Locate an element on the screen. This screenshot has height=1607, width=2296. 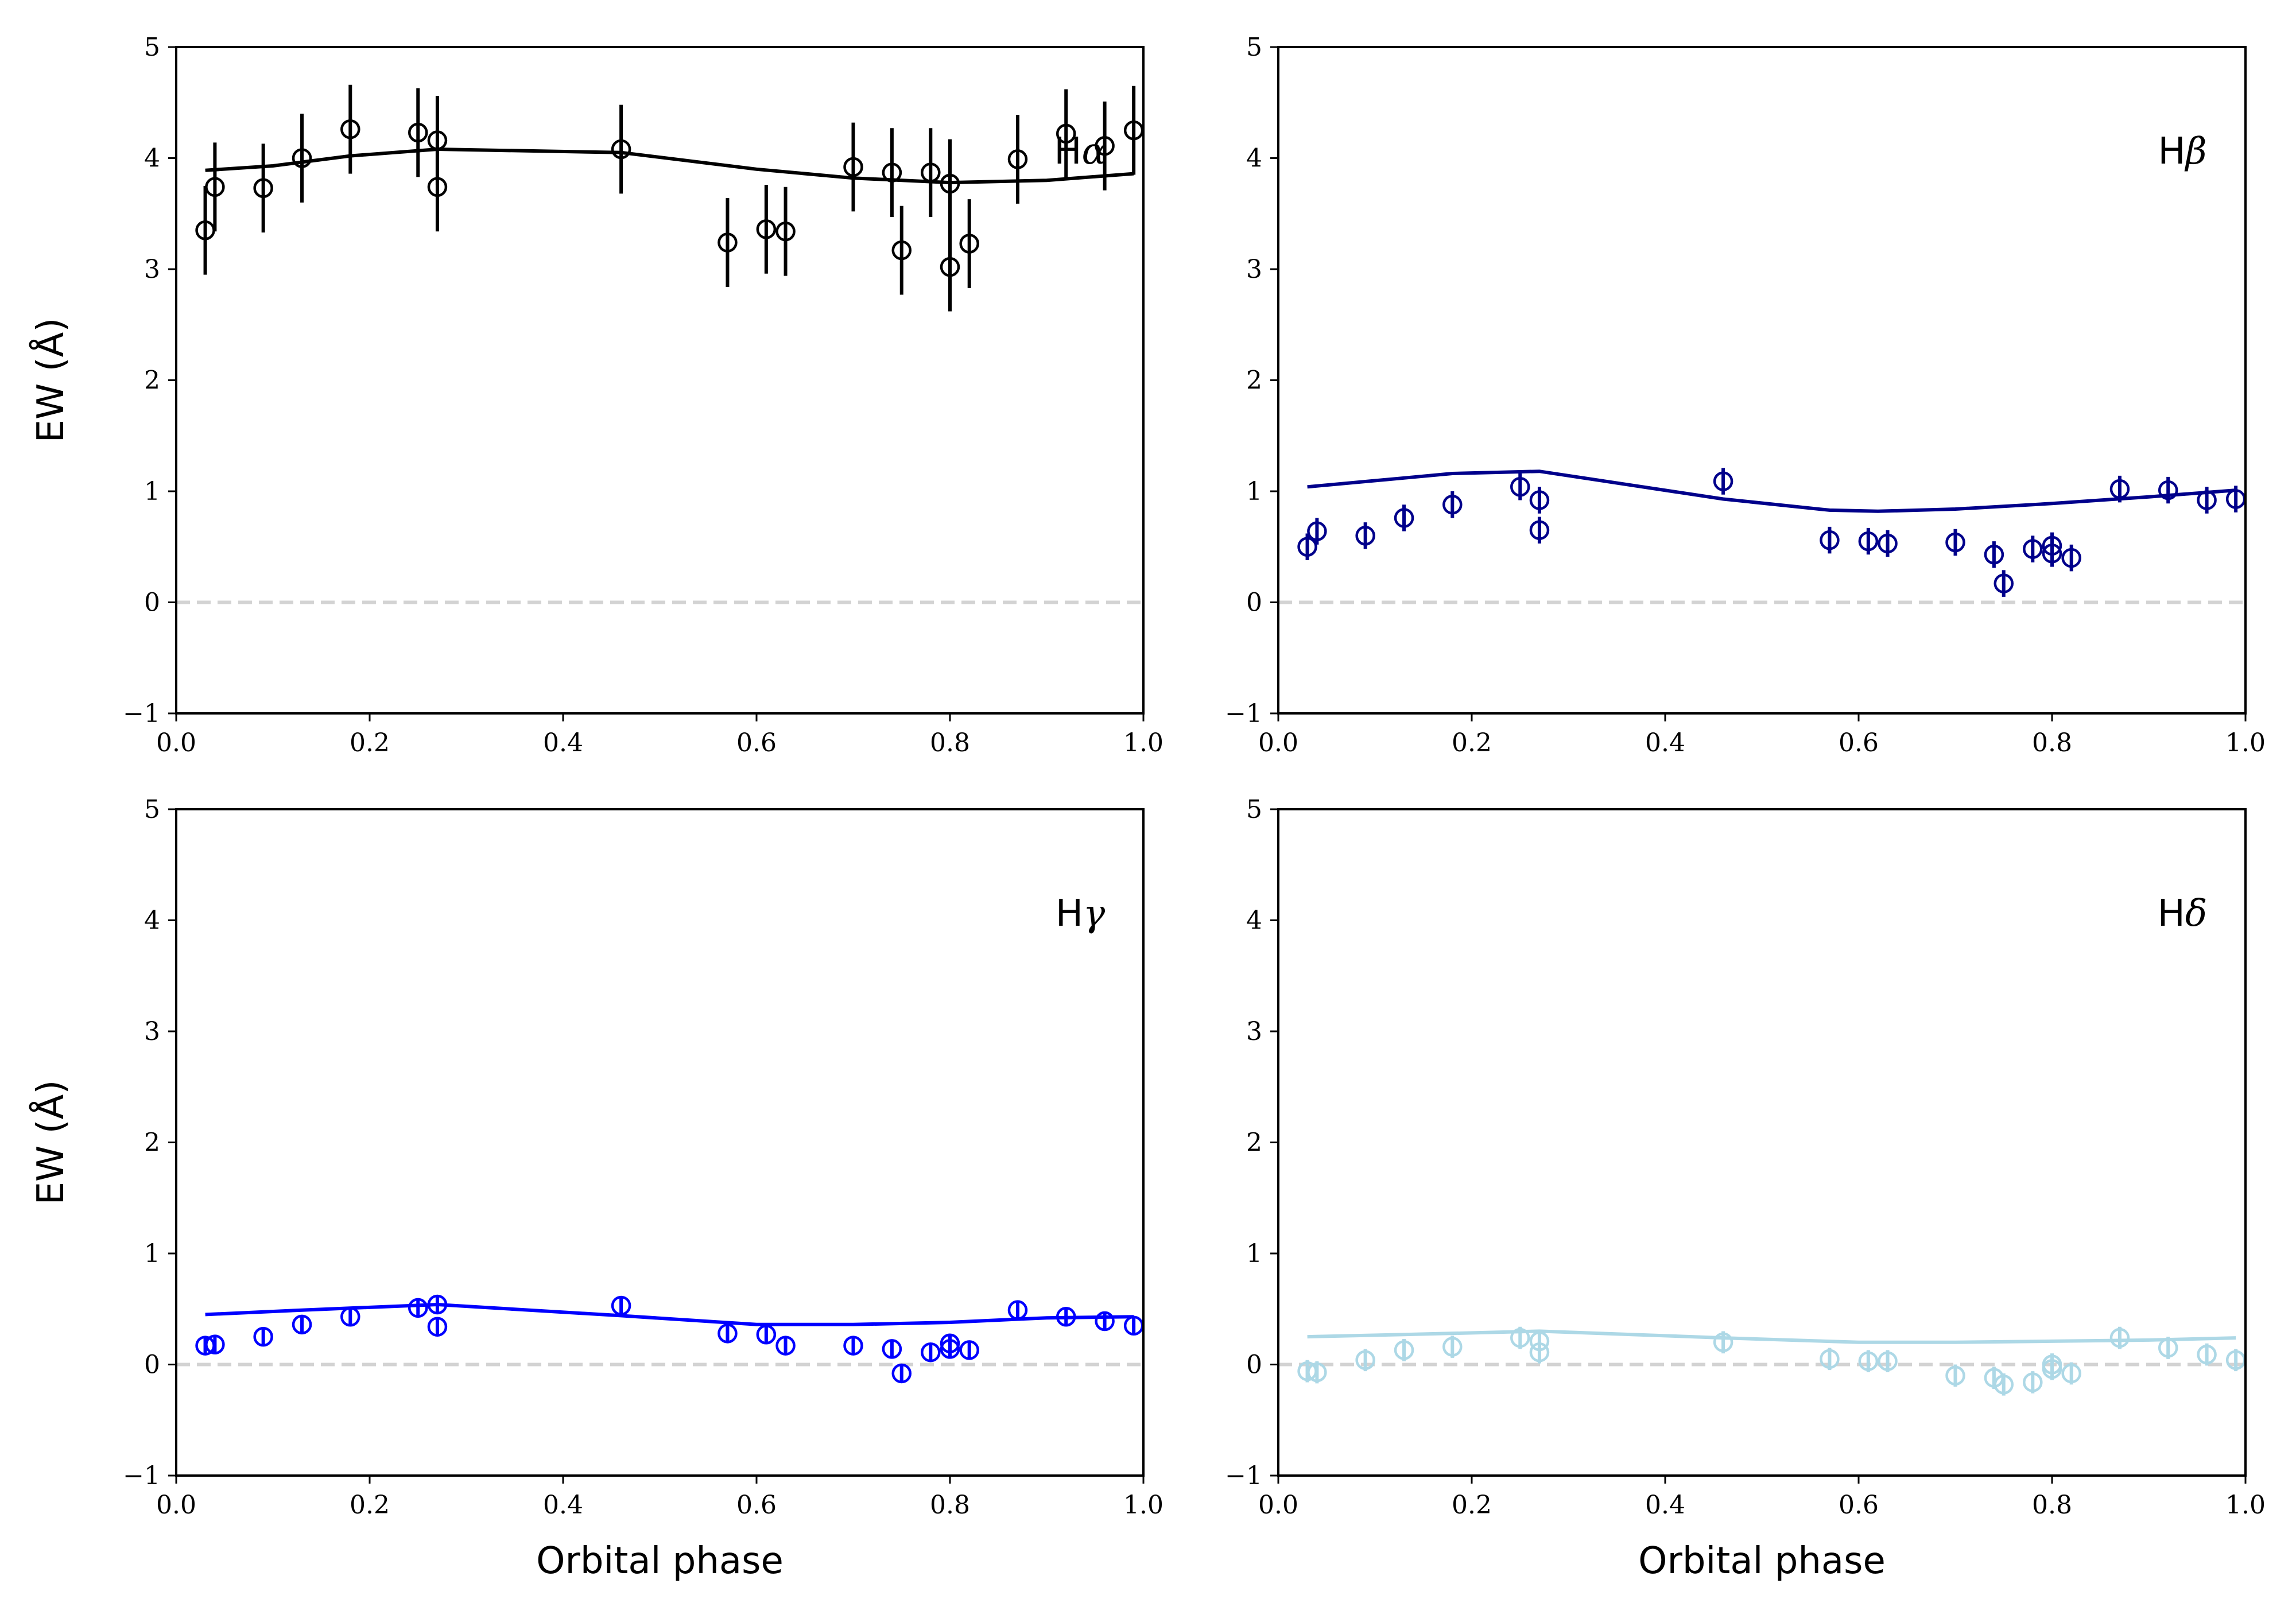
model-curve is located at coordinates (1771, 491).